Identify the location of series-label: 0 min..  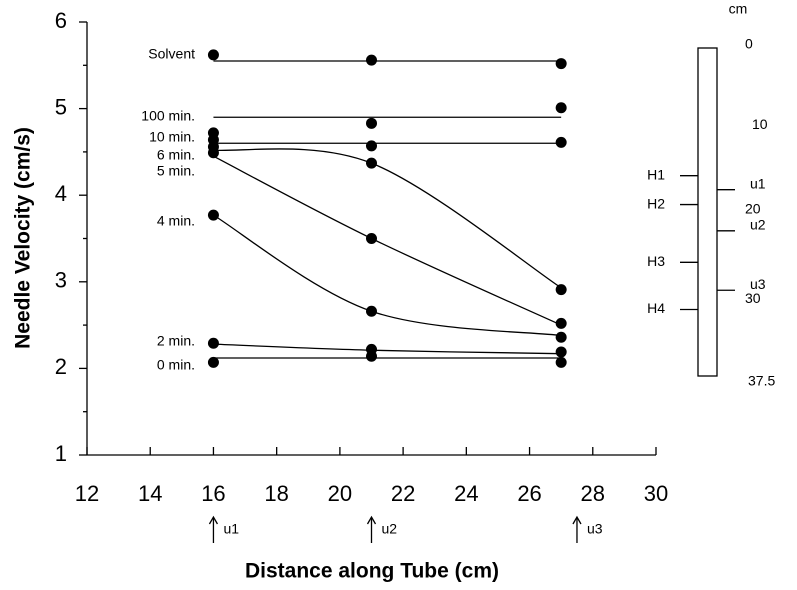
(176, 365).